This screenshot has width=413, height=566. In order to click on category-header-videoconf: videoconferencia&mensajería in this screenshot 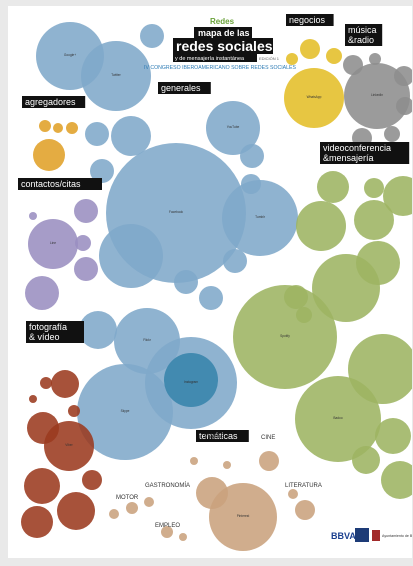, I will do `click(365, 153)`.